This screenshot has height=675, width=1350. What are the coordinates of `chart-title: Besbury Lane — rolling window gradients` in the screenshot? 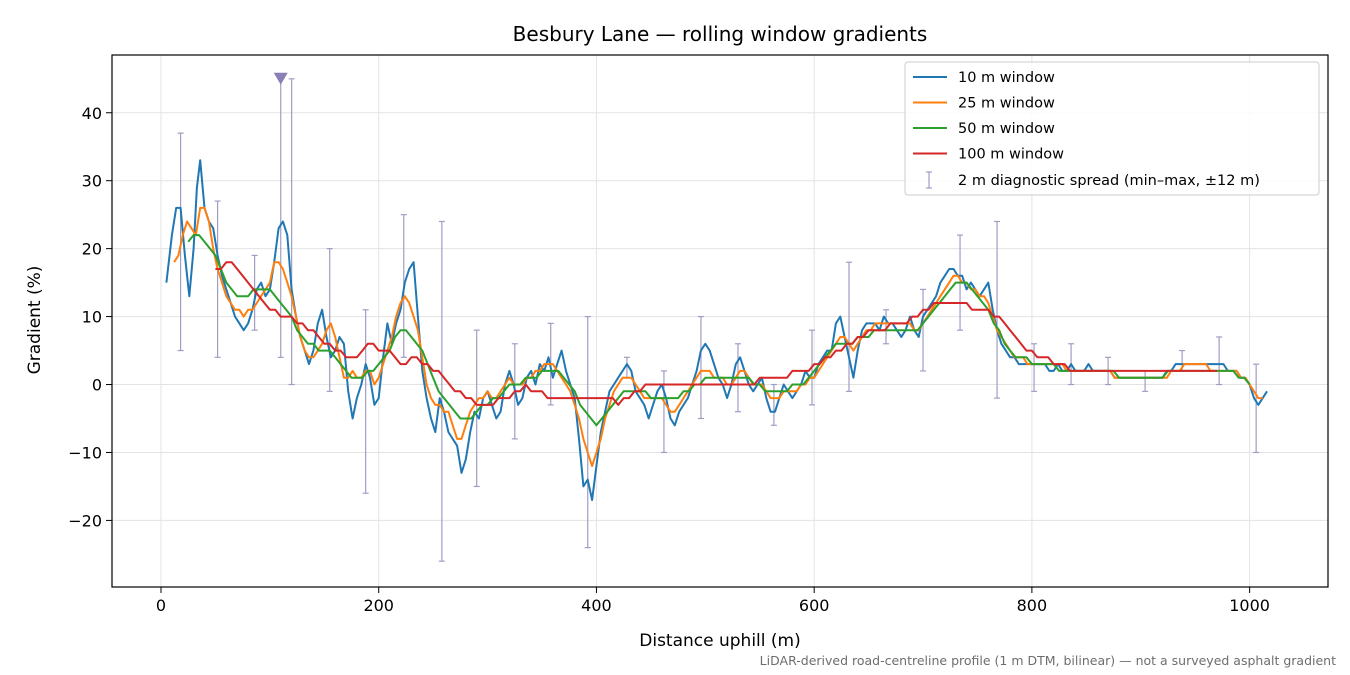 It's located at (720, 34).